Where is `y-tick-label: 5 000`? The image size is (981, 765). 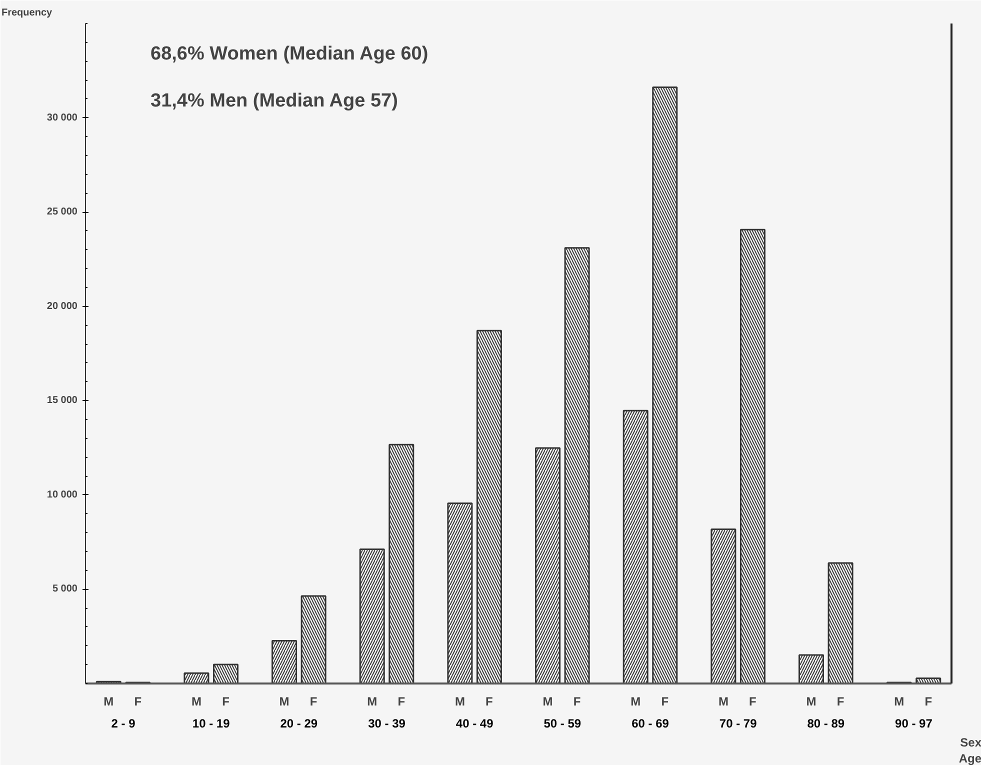 y-tick-label: 5 000 is located at coordinates (65, 589).